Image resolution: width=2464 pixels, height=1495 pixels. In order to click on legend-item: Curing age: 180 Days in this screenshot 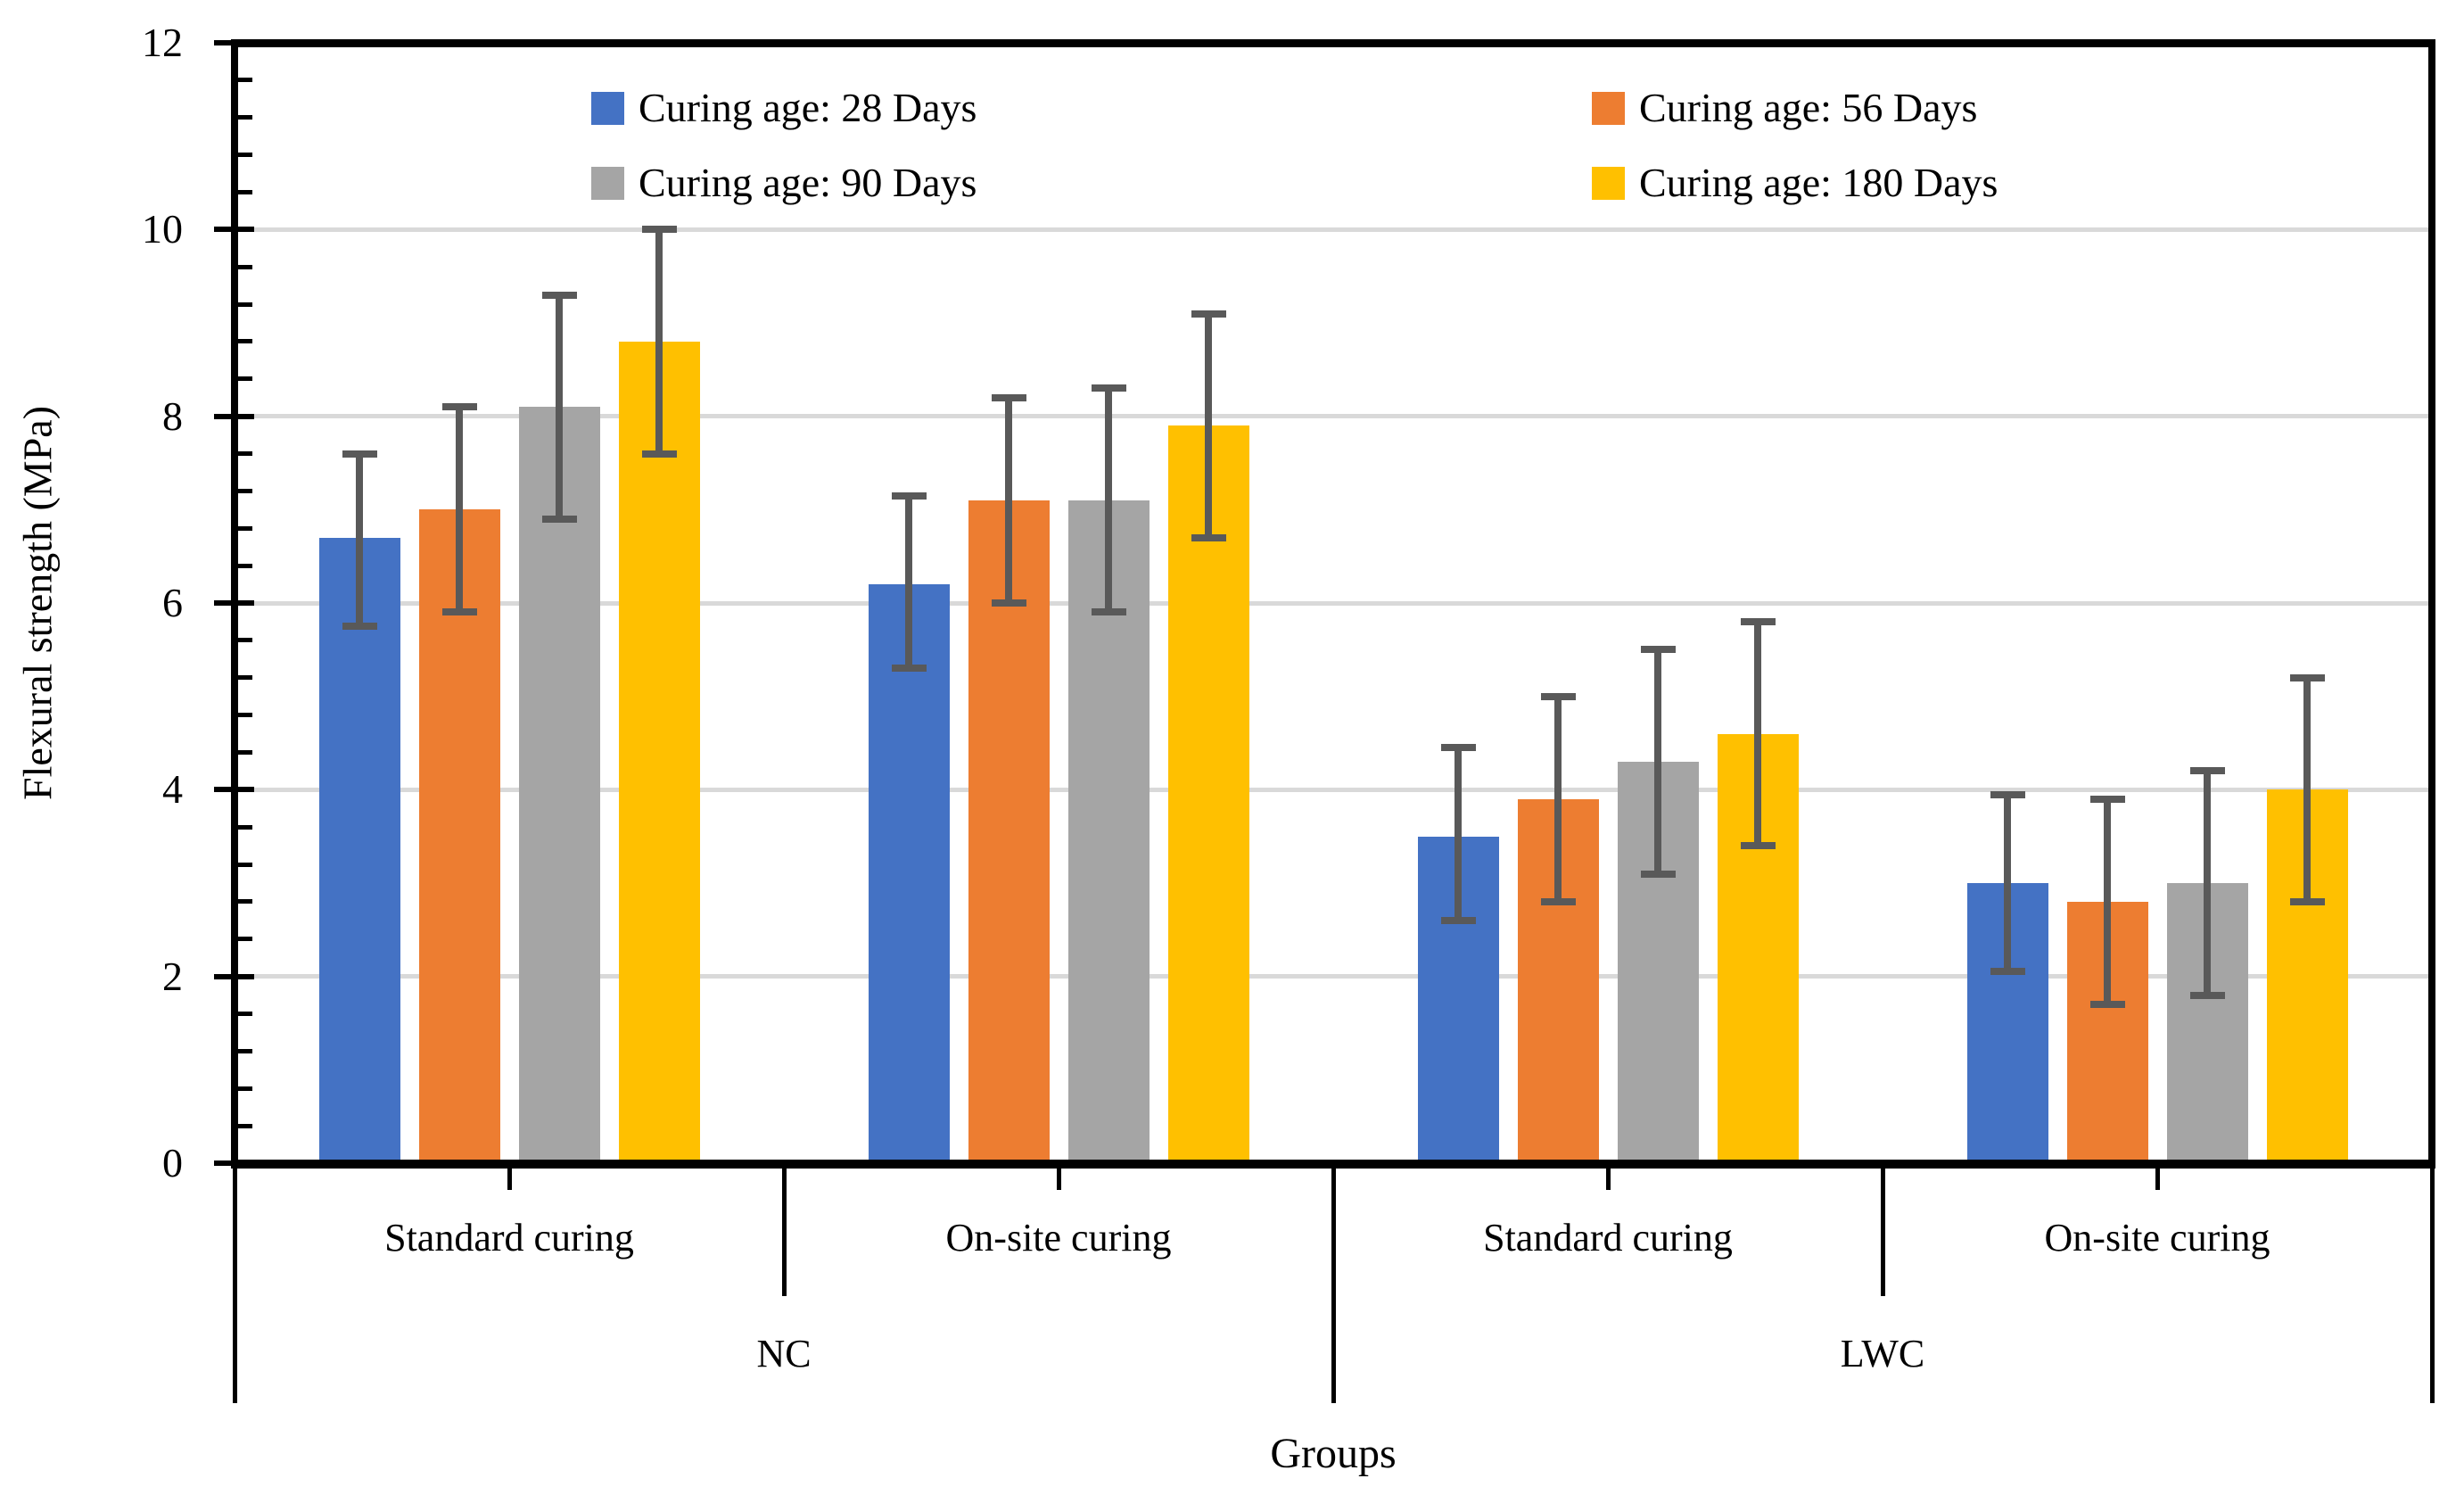, I will do `click(1795, 183)`.